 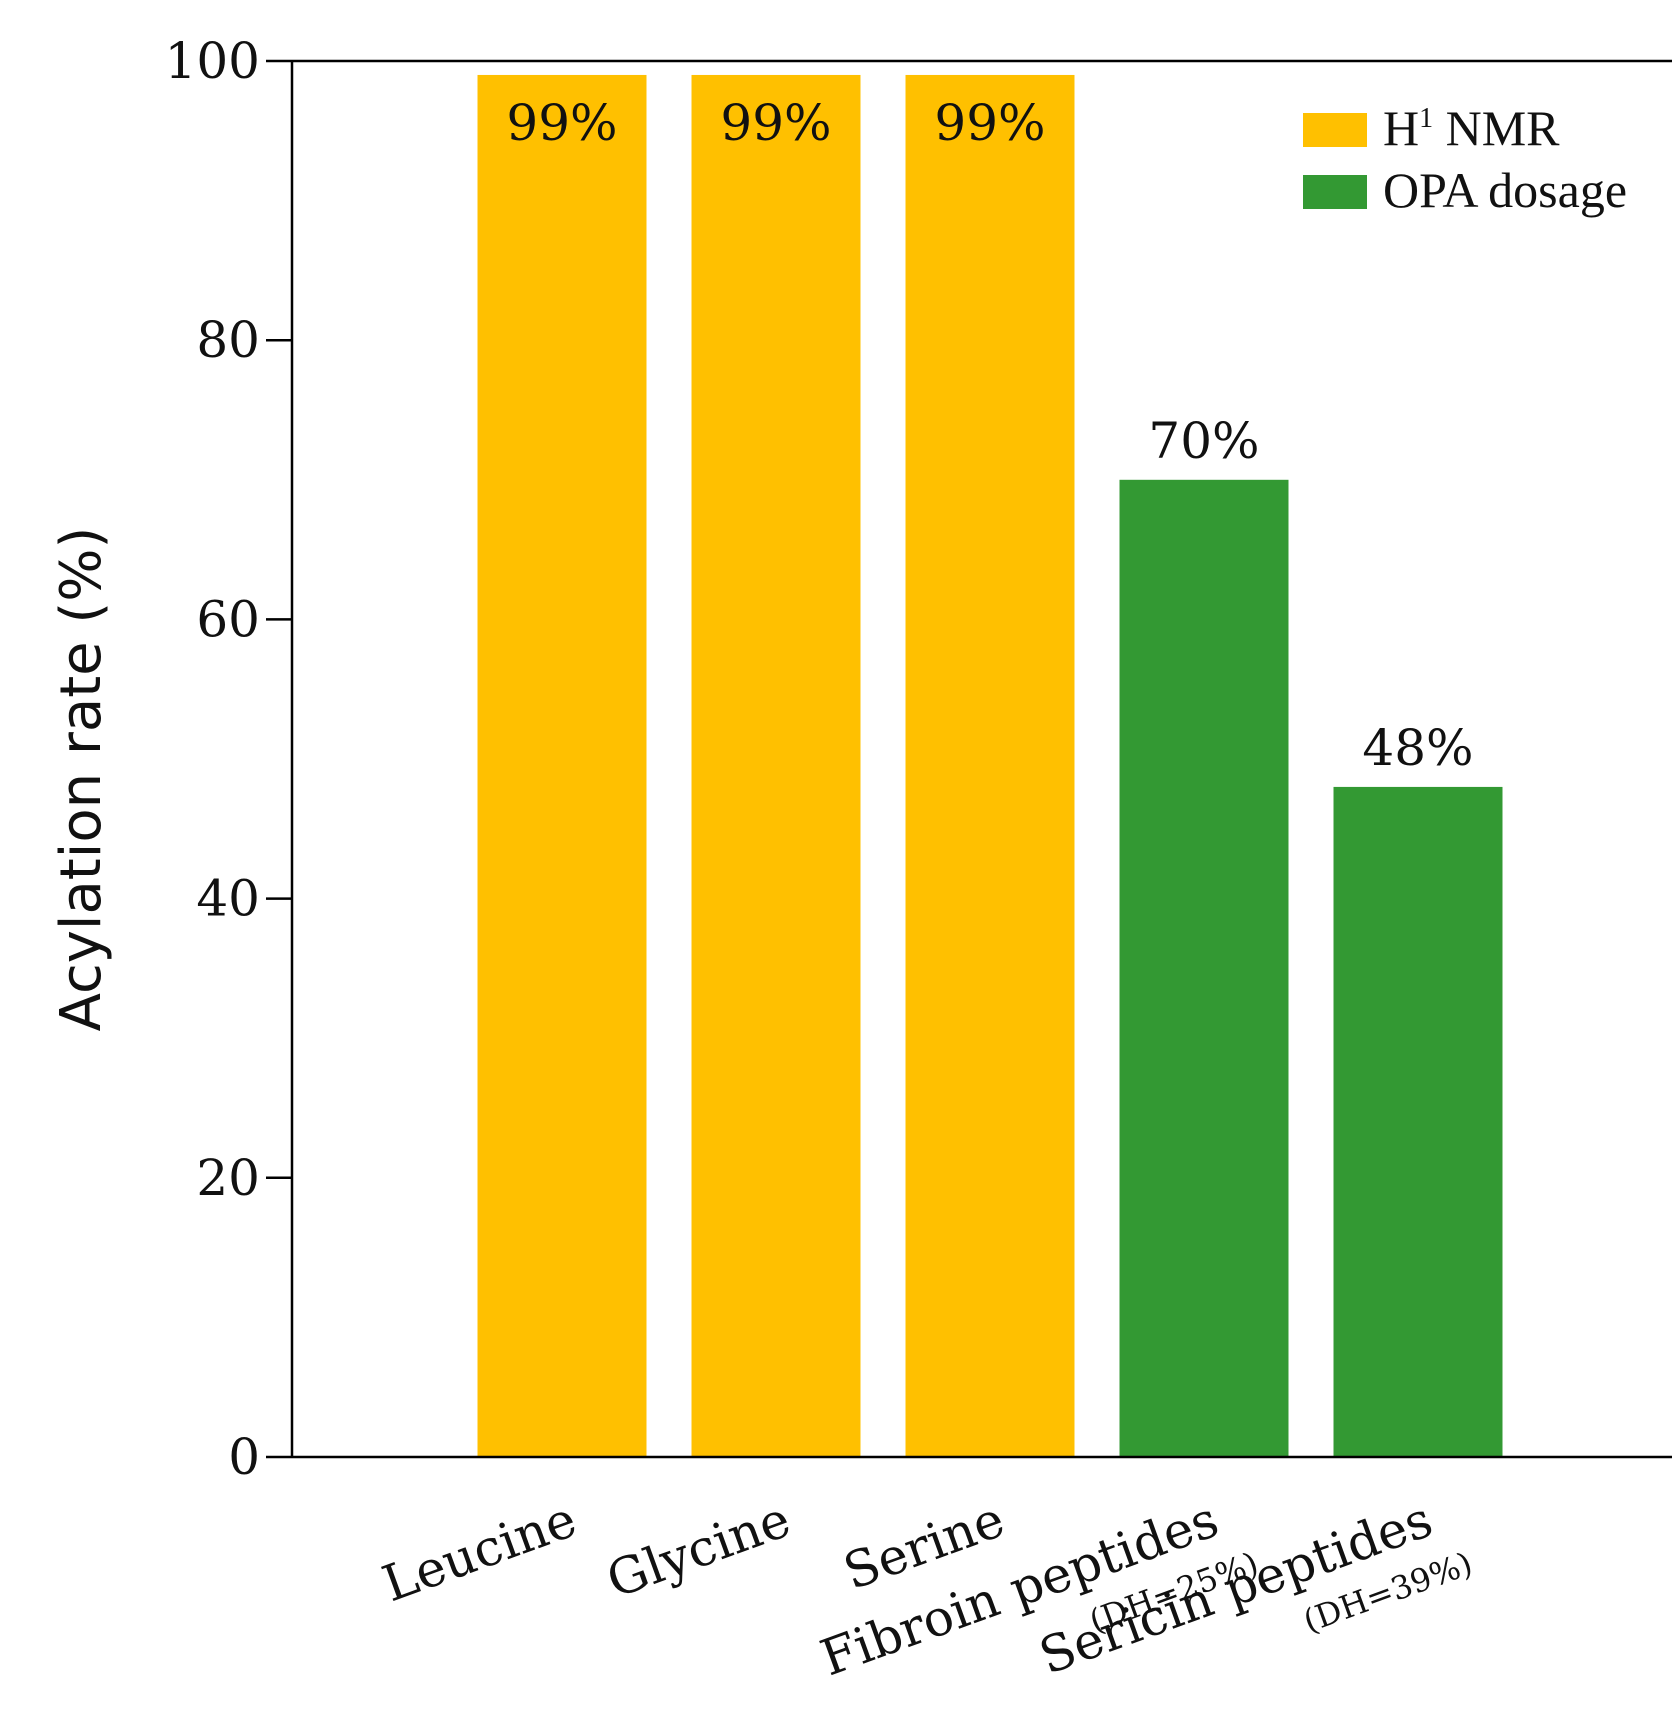 I want to click on y-tick-label: 0, so click(x=244, y=1457).